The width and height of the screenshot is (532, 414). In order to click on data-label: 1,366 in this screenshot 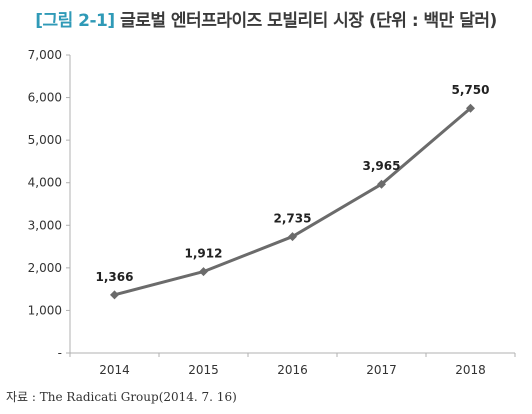, I will do `click(115, 277)`.